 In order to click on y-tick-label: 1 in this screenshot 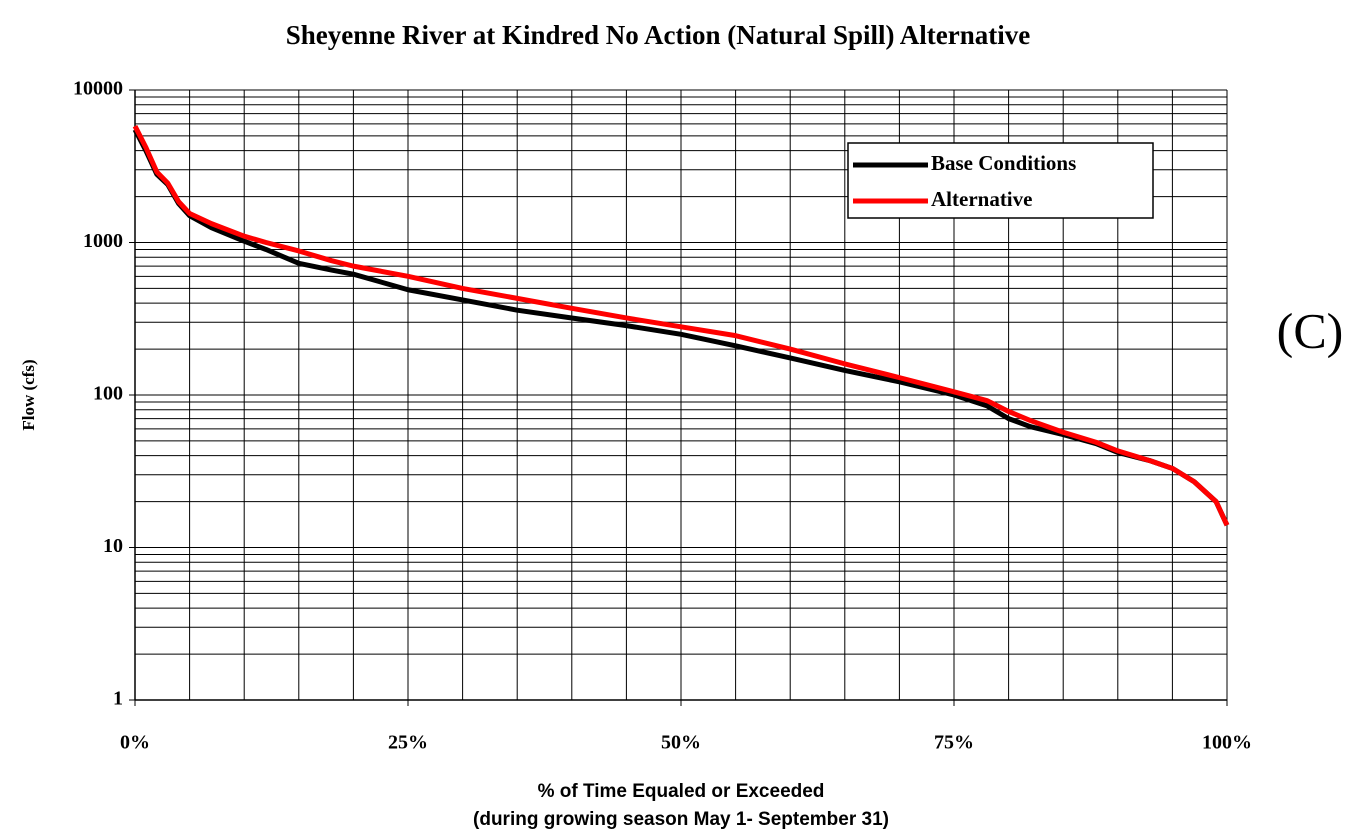, I will do `click(118, 699)`.